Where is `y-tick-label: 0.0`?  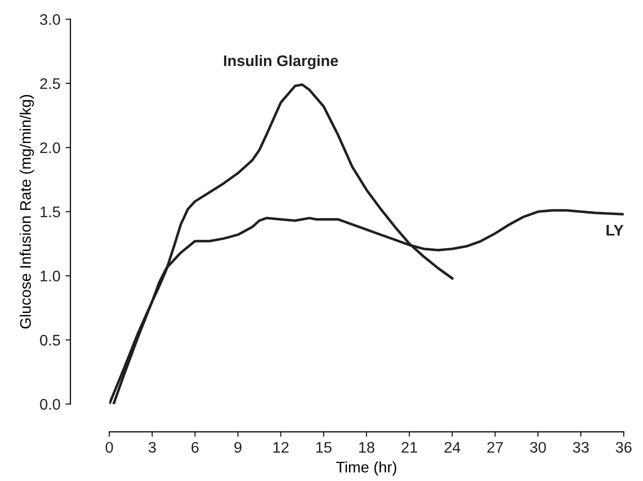
y-tick-label: 0.0 is located at coordinates (50, 404).